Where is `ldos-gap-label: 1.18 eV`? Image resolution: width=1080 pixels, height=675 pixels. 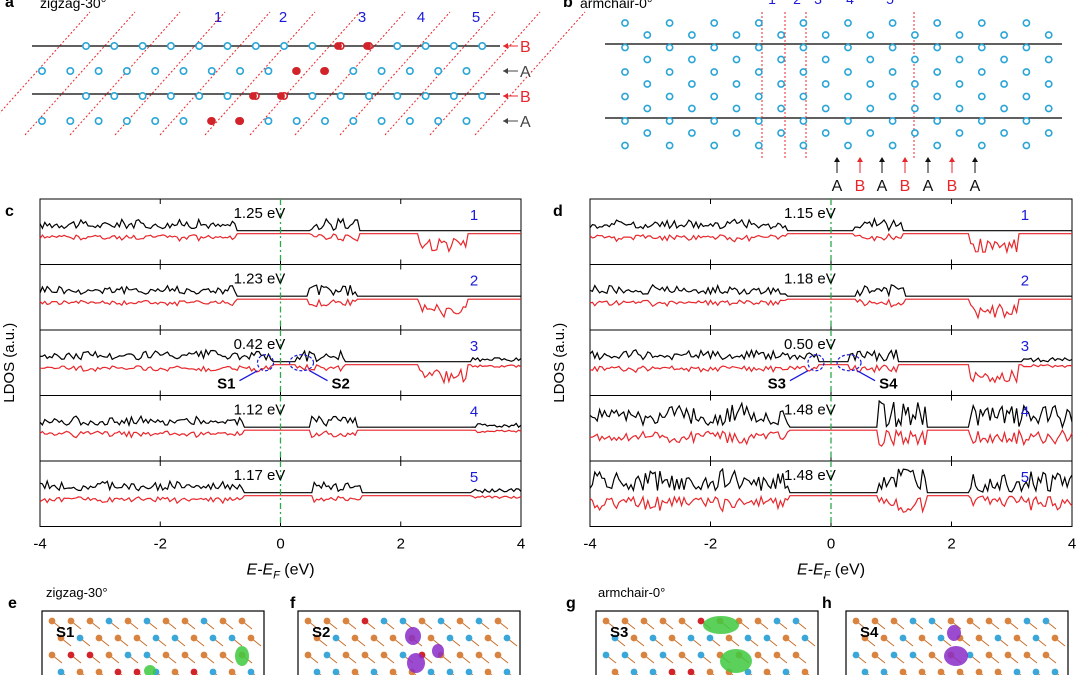 ldos-gap-label: 1.18 eV is located at coordinates (810, 279).